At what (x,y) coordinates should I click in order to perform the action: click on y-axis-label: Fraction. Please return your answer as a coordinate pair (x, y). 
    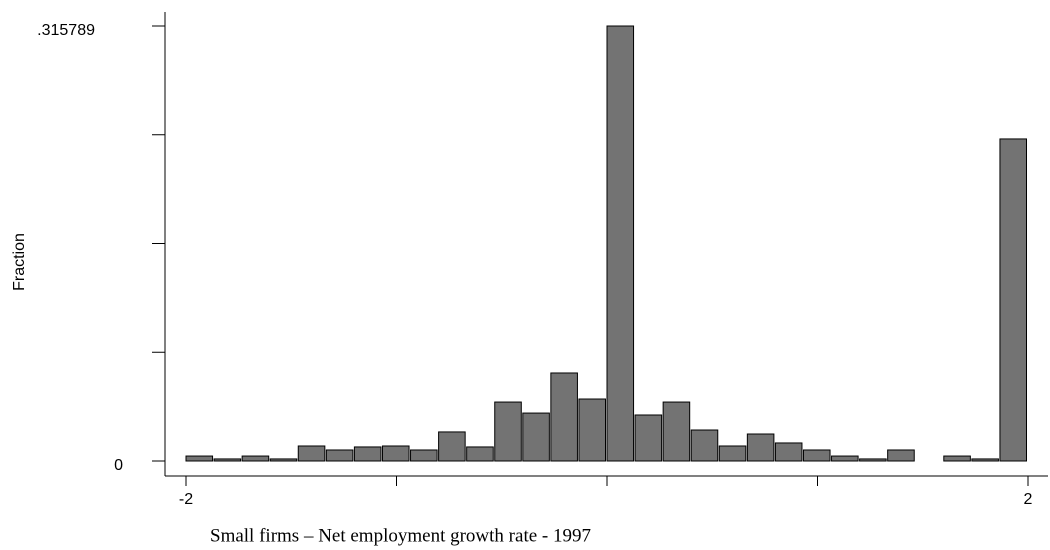
    Looking at the image, I should click on (19, 262).